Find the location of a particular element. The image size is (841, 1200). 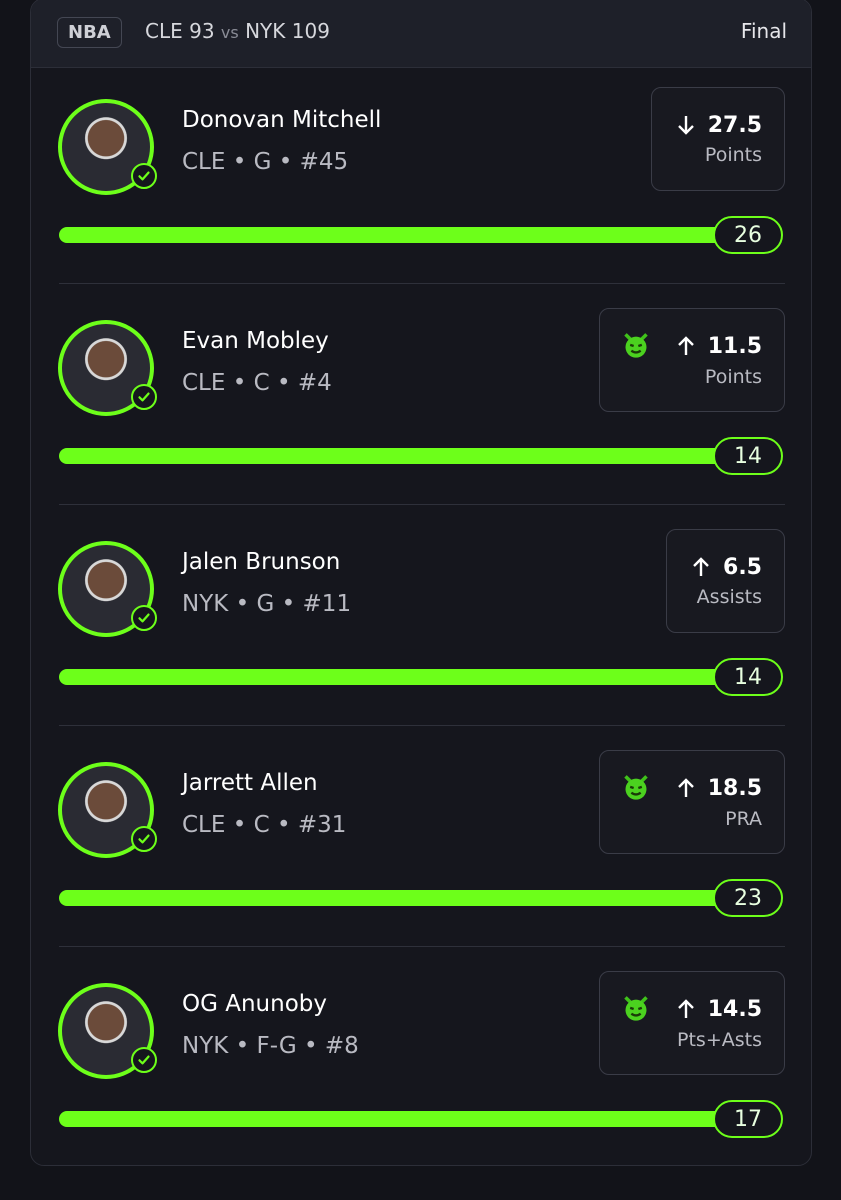

matchup: CLE 93 vs NYK 109 is located at coordinates (237, 31).